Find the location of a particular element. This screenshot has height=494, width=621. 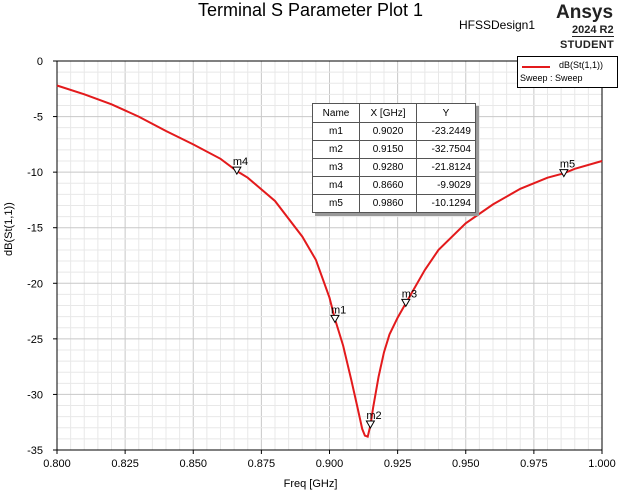

edition-label: STUDENT is located at coordinates (587, 45).